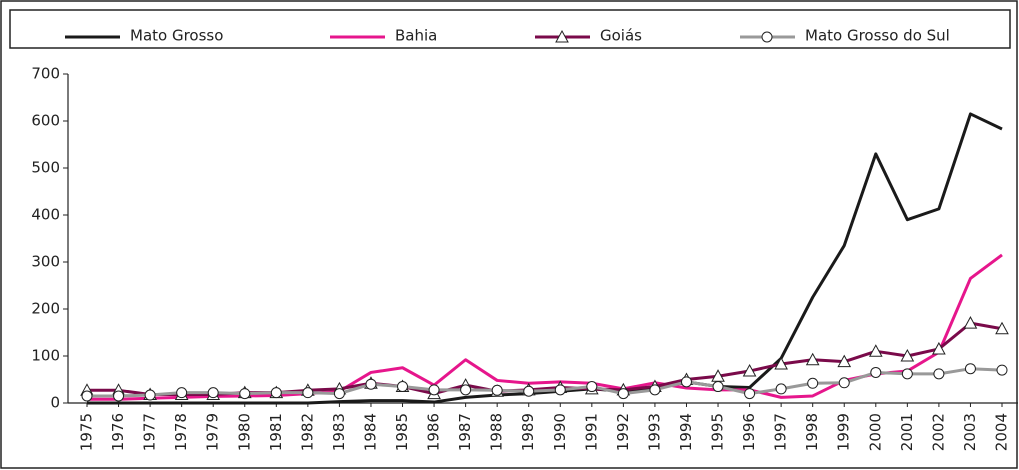  What do you see at coordinates (176, 36) in the screenshot?
I see `legend-label: Mato Grosso` at bounding box center [176, 36].